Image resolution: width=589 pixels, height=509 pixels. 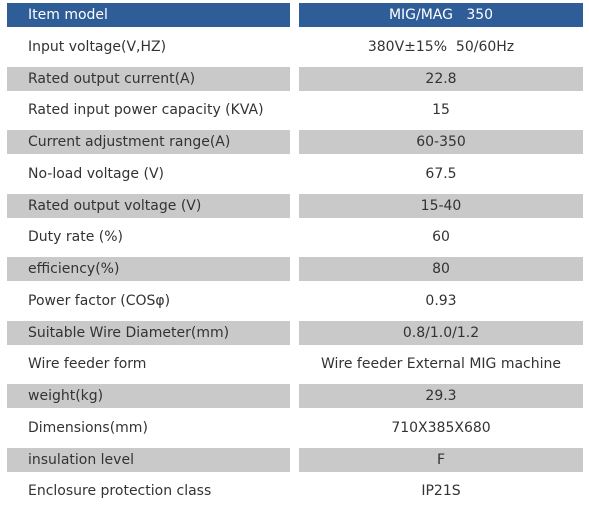 I want to click on row-value: 0.8/1.0/1.2, so click(x=441, y=333).